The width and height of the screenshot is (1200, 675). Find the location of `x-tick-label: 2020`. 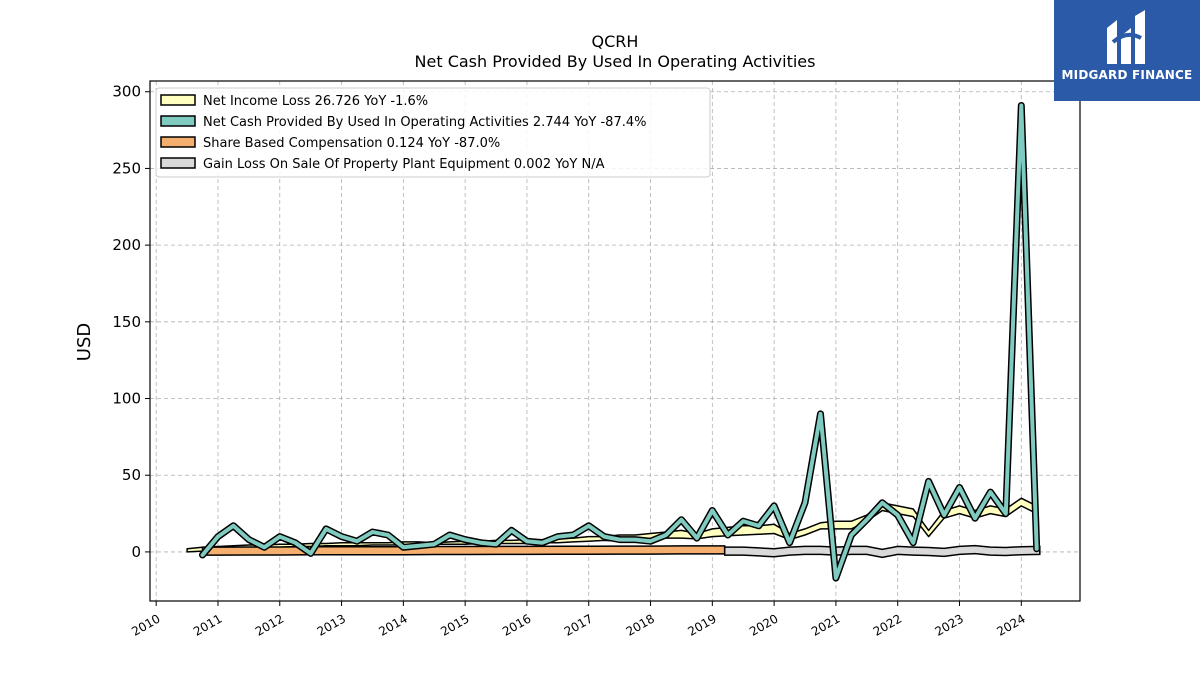

x-tick-label: 2020 is located at coordinates (763, 624).